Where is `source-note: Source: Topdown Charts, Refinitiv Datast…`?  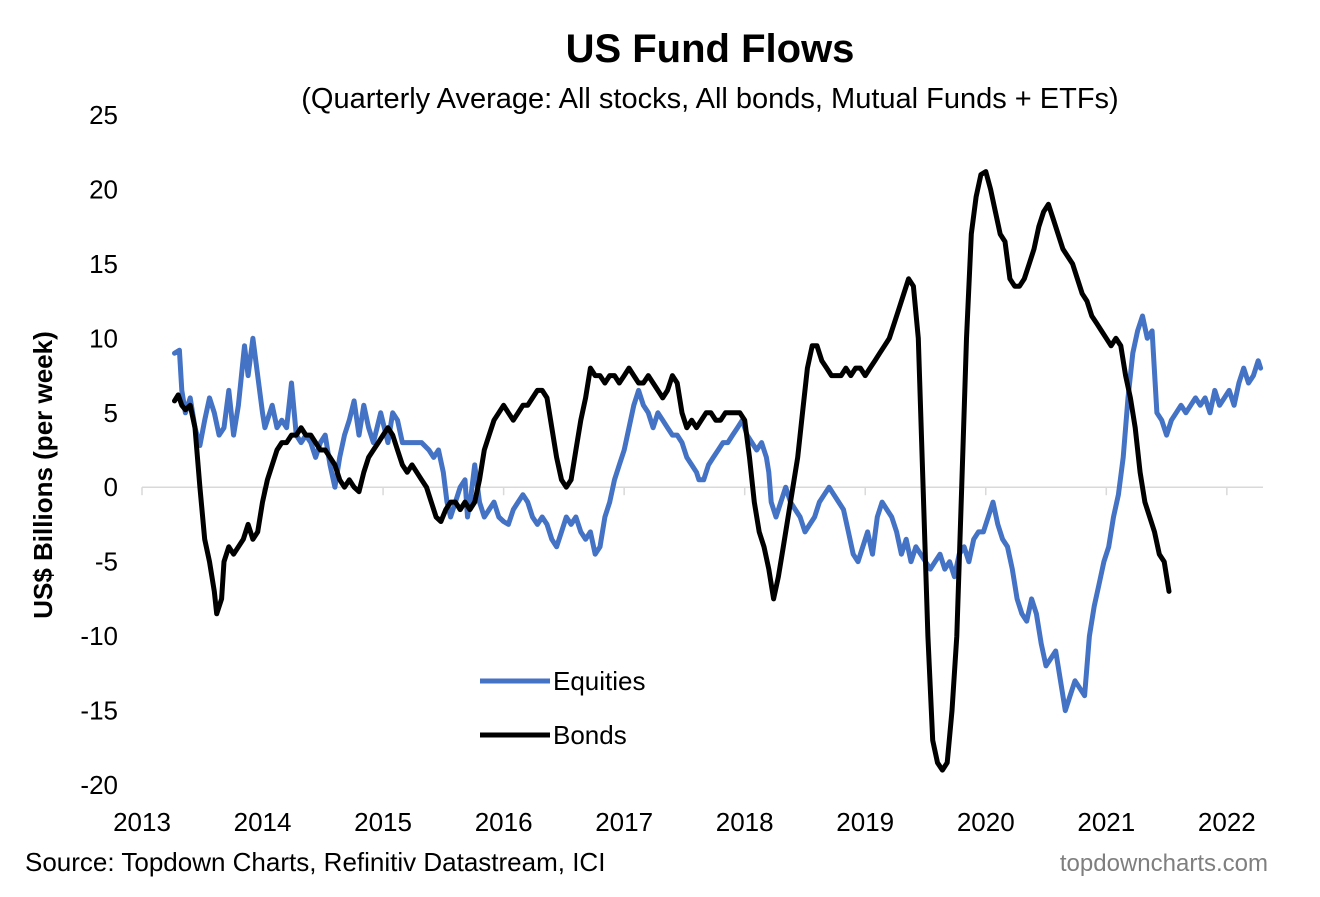
source-note: Source: Topdown Charts, Refinitiv Datast… is located at coordinates (315, 862).